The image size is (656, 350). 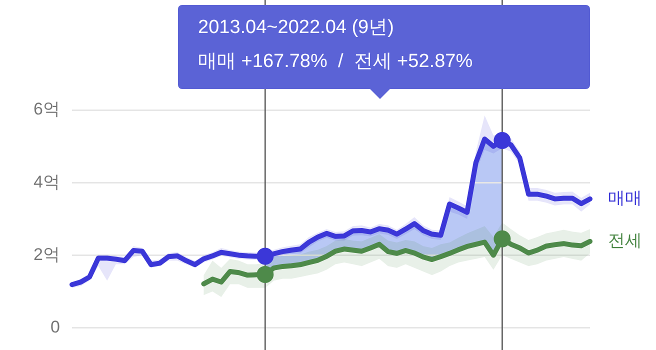 What do you see at coordinates (625, 240) in the screenshot?
I see `series-label: 전세` at bounding box center [625, 240].